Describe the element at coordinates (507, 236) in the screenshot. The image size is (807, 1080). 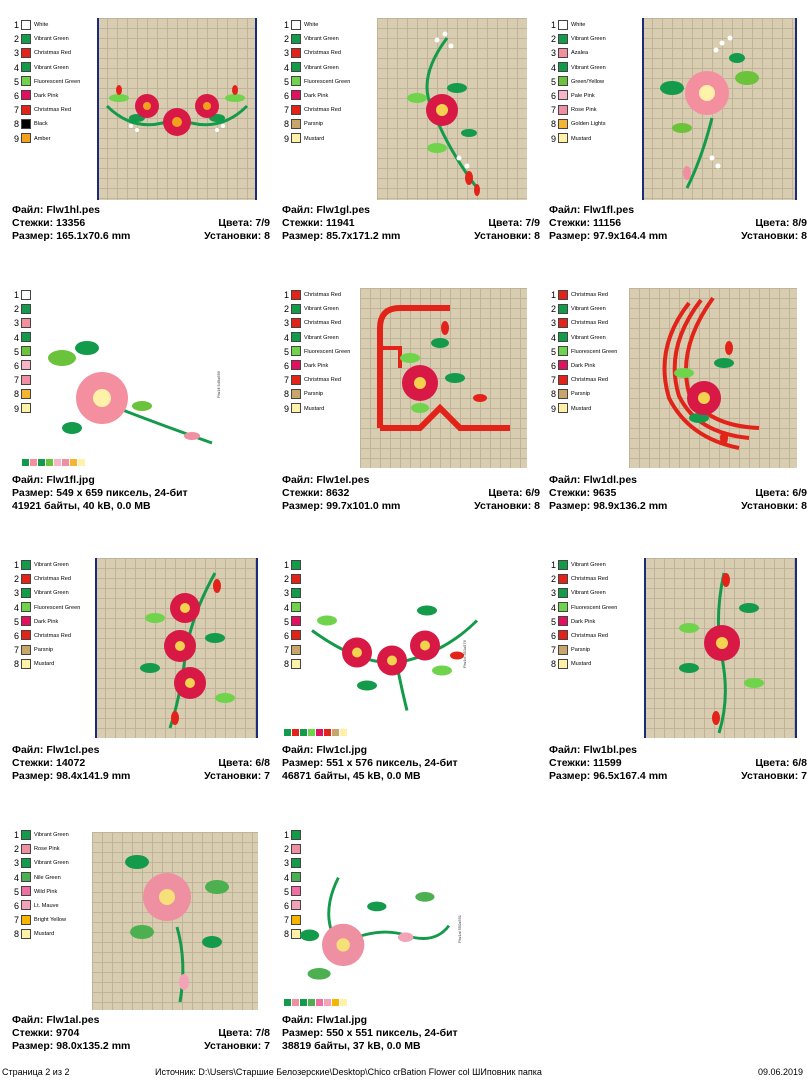
I see `stop-count: Установки: 8` at that location.